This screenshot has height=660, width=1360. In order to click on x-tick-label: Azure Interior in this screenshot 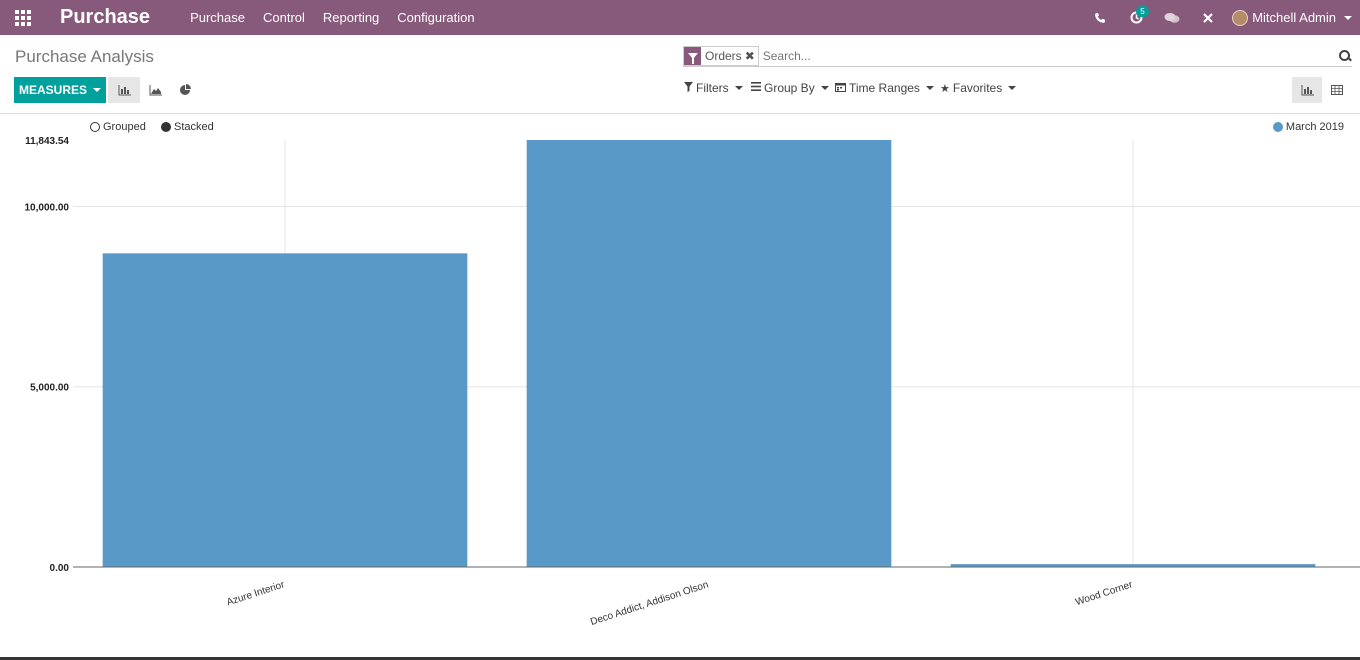, I will do `click(255, 593)`.